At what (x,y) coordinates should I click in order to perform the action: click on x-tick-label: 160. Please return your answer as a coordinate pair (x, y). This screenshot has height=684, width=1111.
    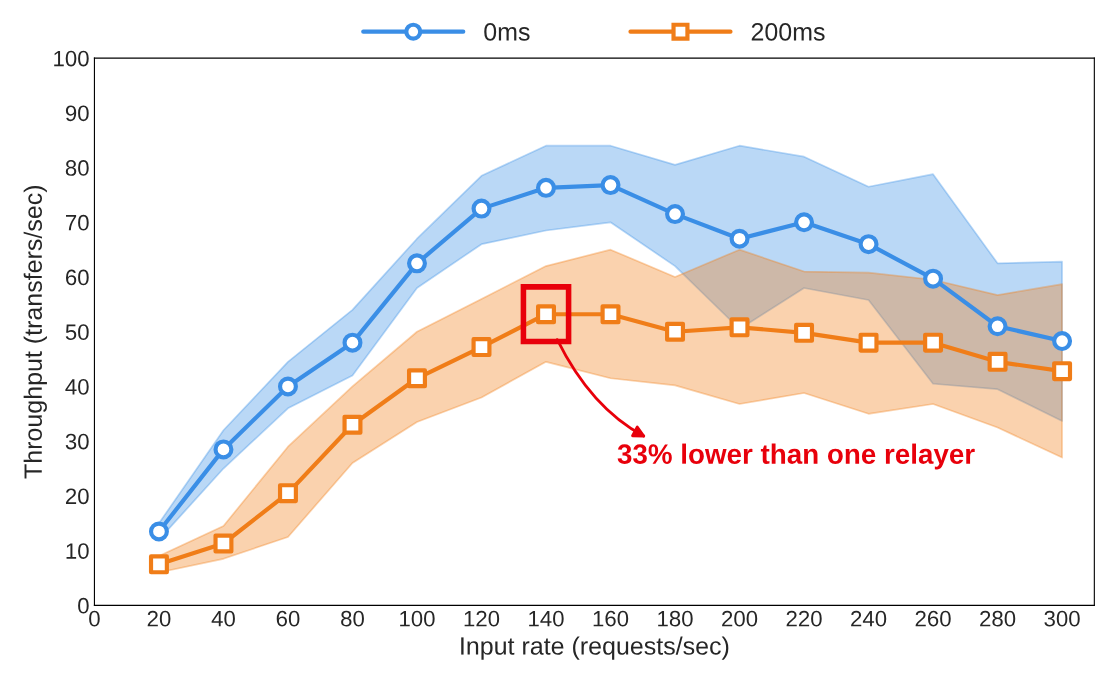
    Looking at the image, I should click on (611, 618).